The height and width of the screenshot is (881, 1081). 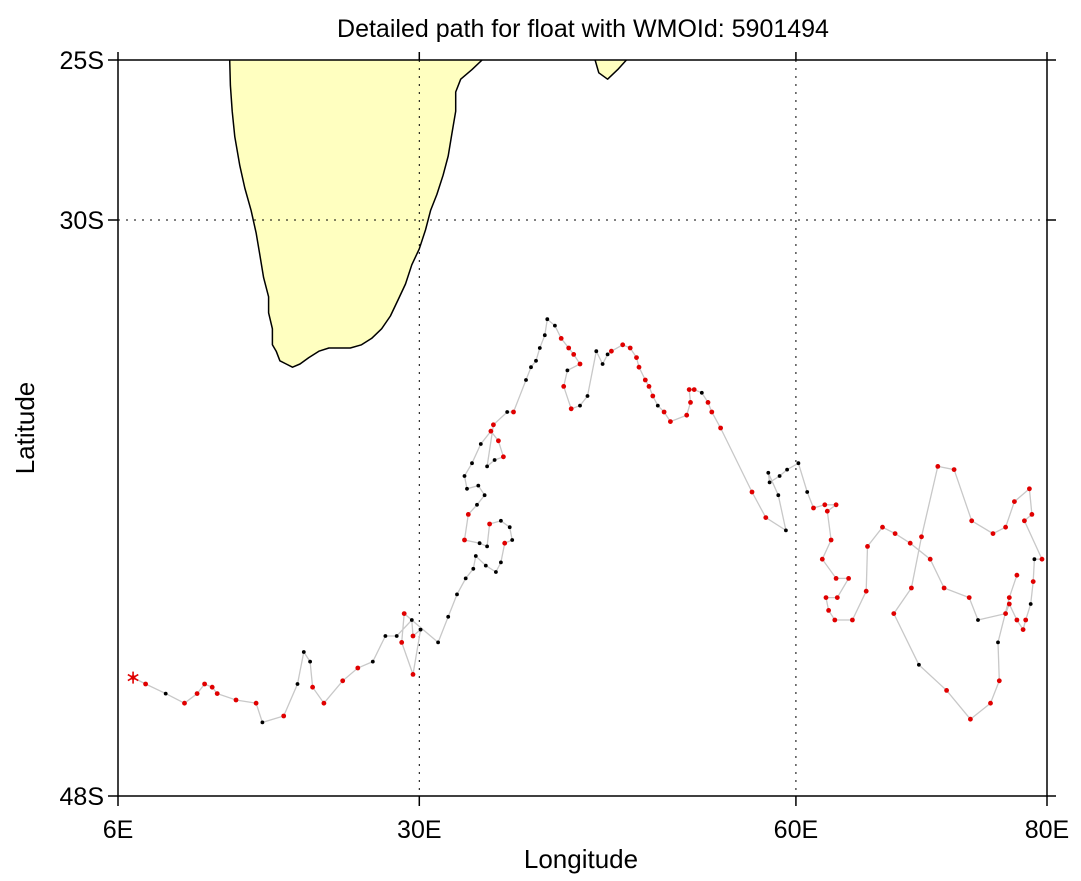 What do you see at coordinates (611, 70) in the screenshot?
I see `land-madagascar-tip` at bounding box center [611, 70].